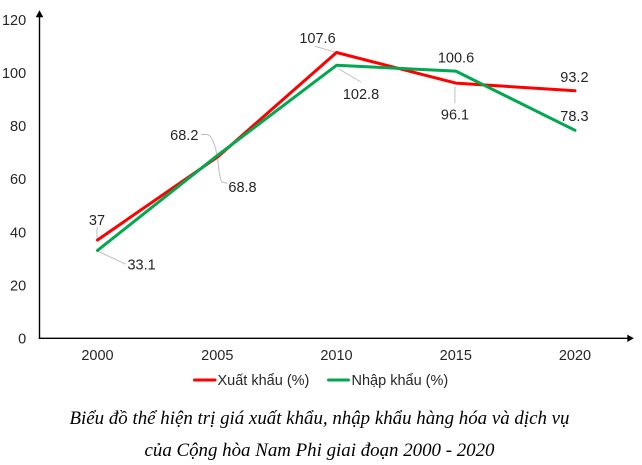  Describe the element at coordinates (97, 356) in the screenshot. I see `svg-text: 2000` at that location.